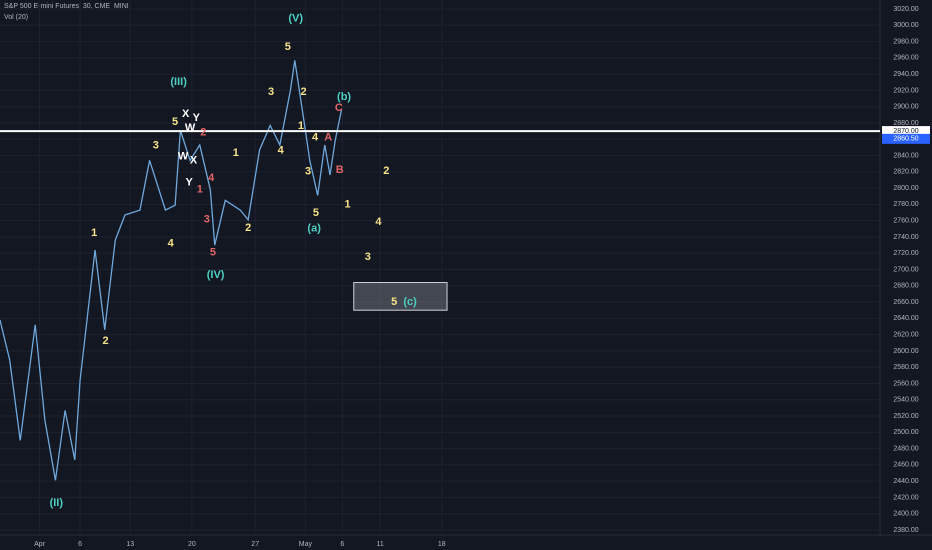 The image size is (932, 550). Describe the element at coordinates (339, 108) in the screenshot. I see `wave-label: C` at that location.